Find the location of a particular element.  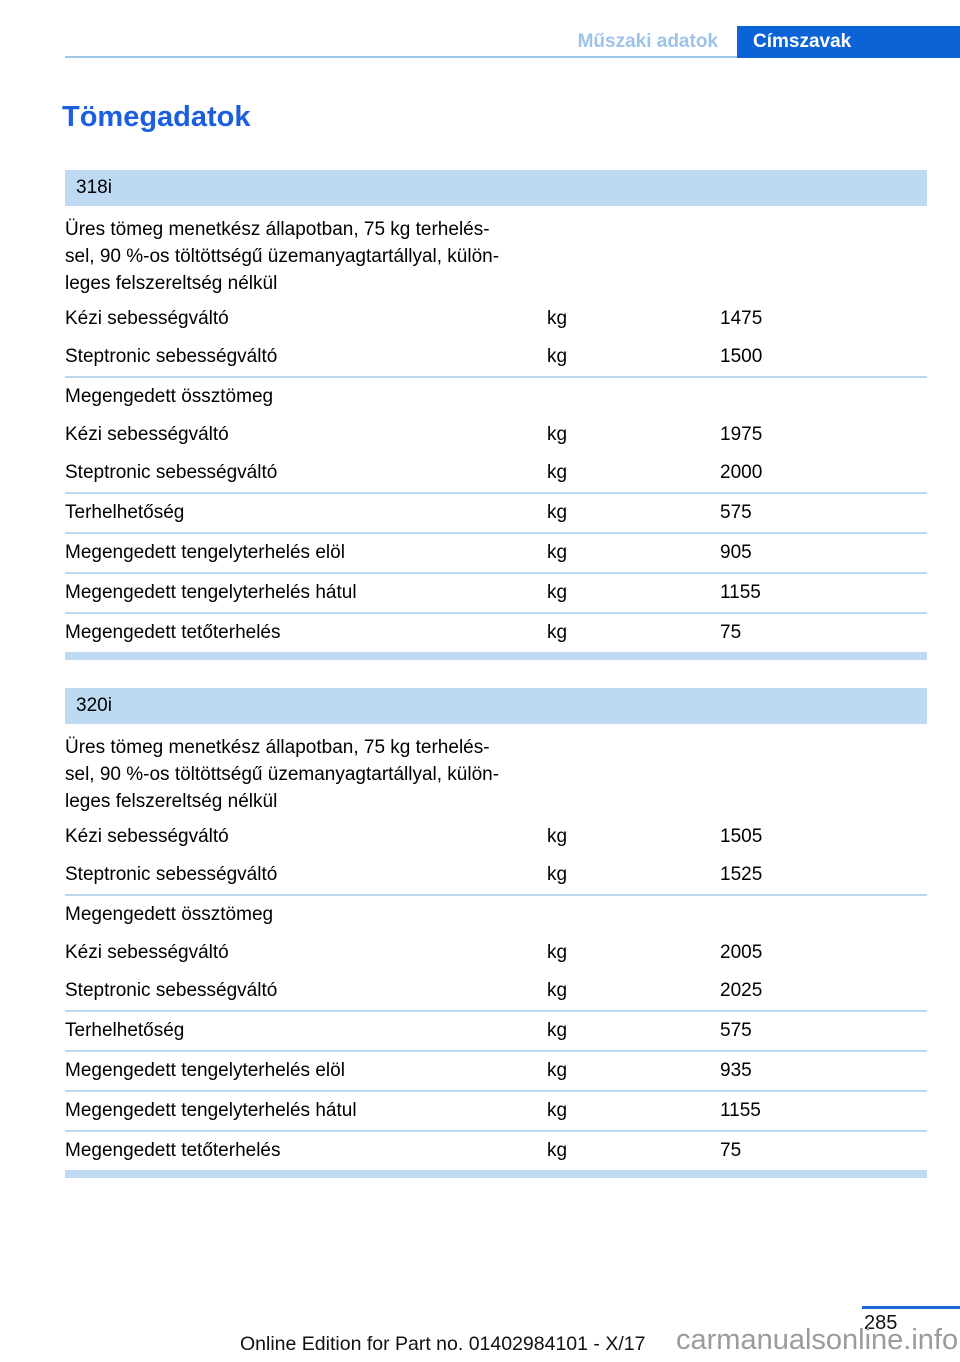

table-row: Steptronic sebességváltó kg 1525 is located at coordinates (496, 875).